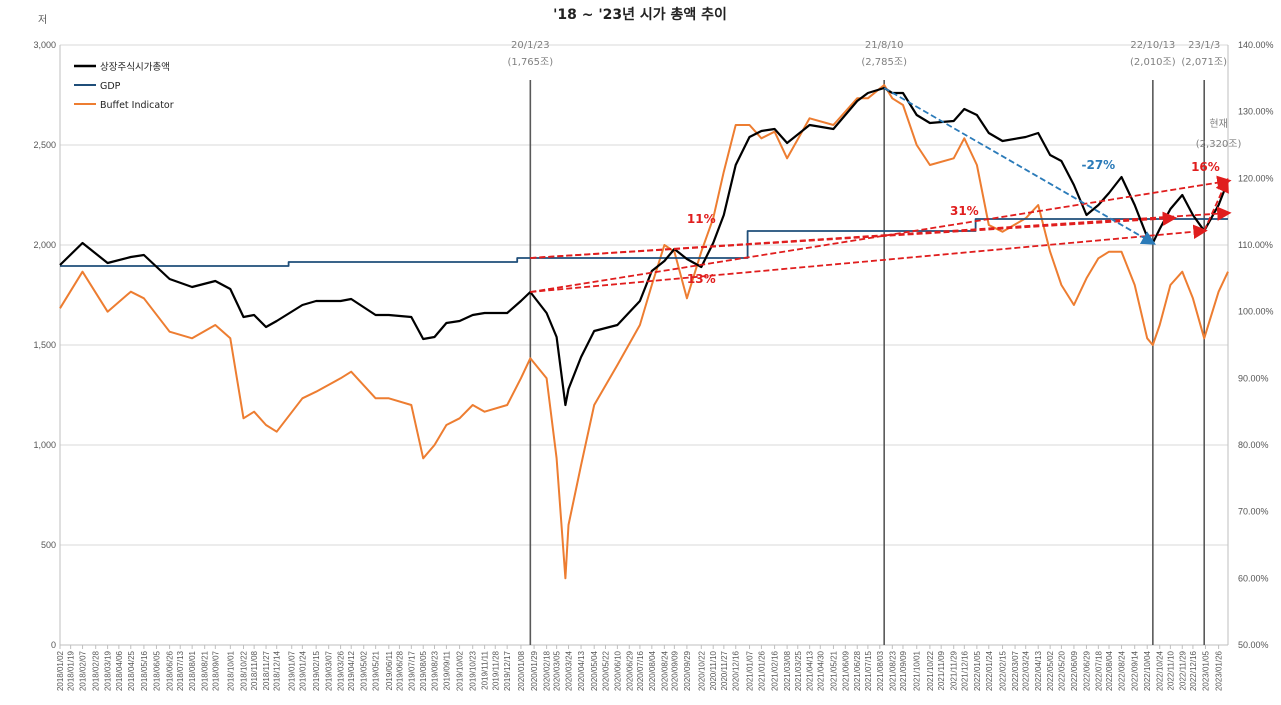  I want to click on x-tick-label: 2018/06/26, so click(170, 670).